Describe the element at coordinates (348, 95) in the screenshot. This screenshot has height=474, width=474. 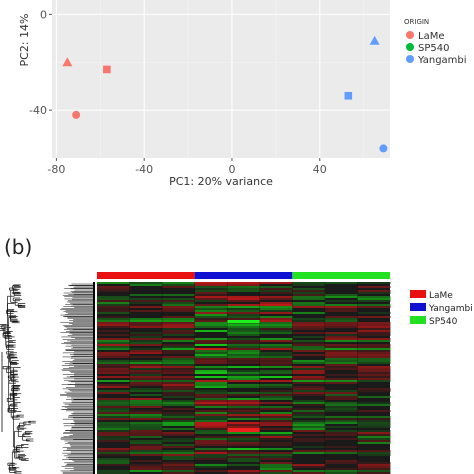
I see `data-point-square` at that location.